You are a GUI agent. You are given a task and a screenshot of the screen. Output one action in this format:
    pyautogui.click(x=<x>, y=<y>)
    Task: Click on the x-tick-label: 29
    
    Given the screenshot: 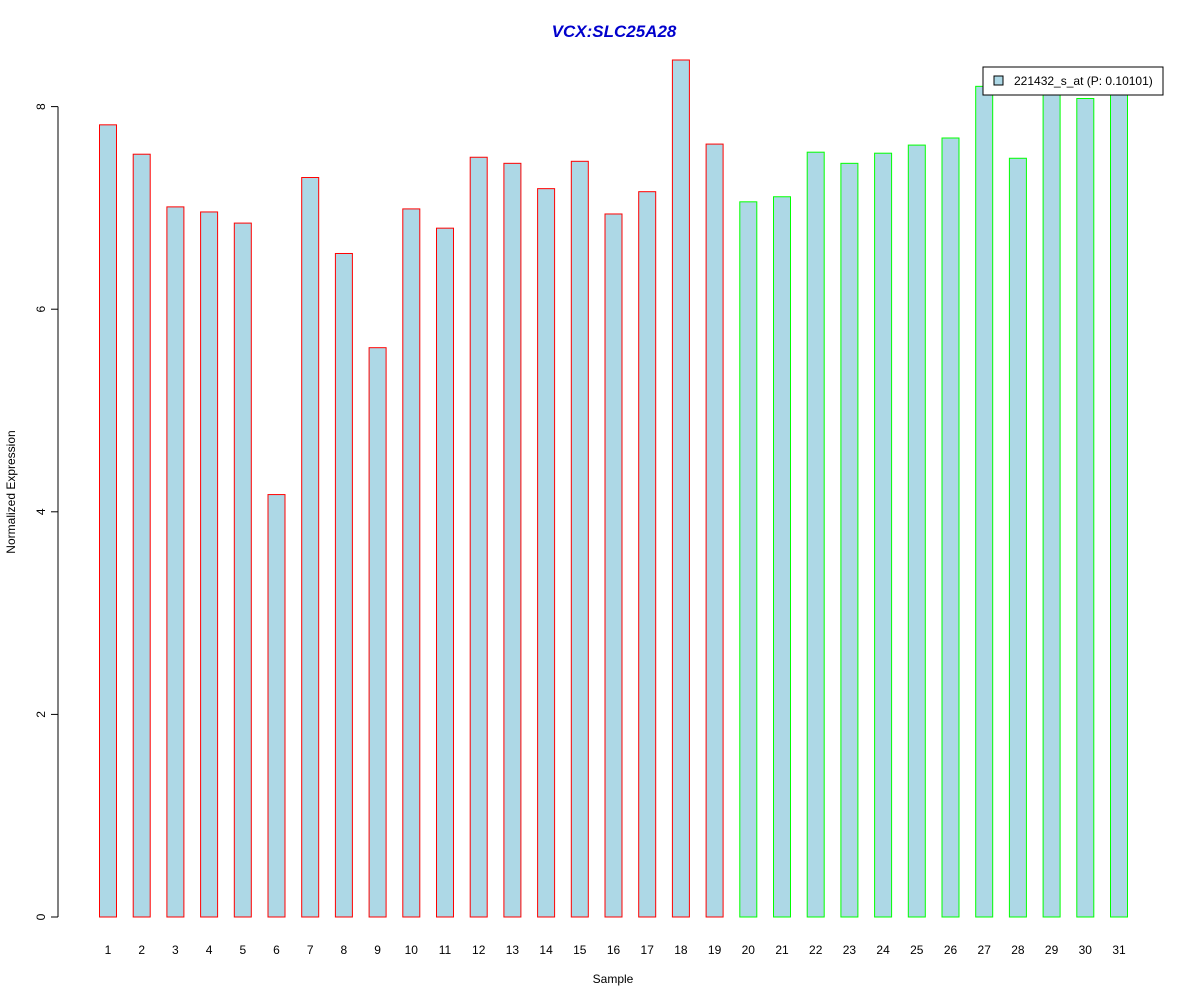 What is the action you would take?
    pyautogui.click(x=1052, y=950)
    